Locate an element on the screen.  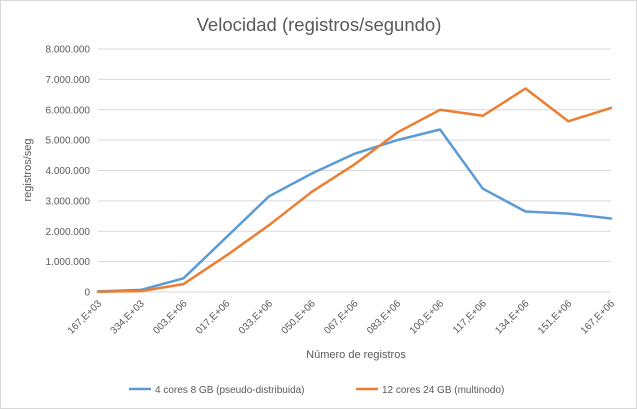
chart-title: Velocidad (registros/segundo) is located at coordinates (319, 24).